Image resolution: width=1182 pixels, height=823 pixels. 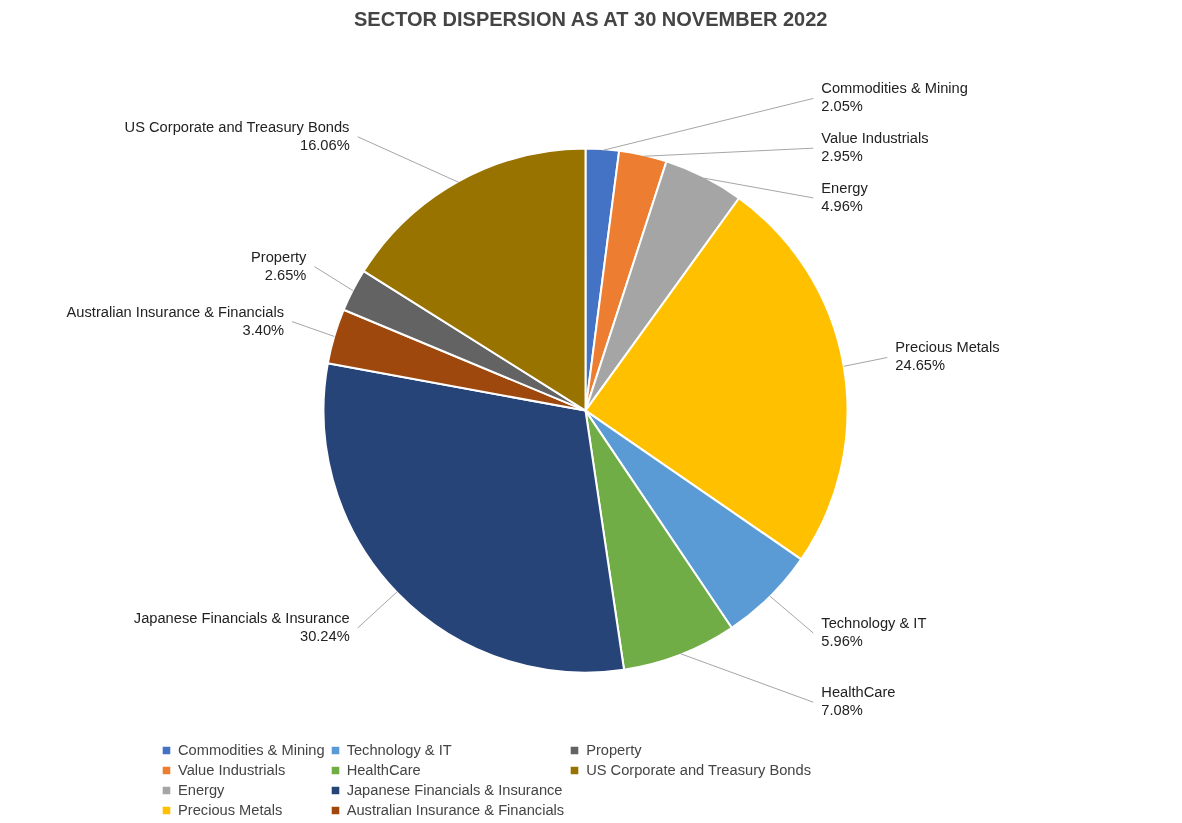 I want to click on slice-label: Australian Insurance & Financials, so click(x=175, y=311).